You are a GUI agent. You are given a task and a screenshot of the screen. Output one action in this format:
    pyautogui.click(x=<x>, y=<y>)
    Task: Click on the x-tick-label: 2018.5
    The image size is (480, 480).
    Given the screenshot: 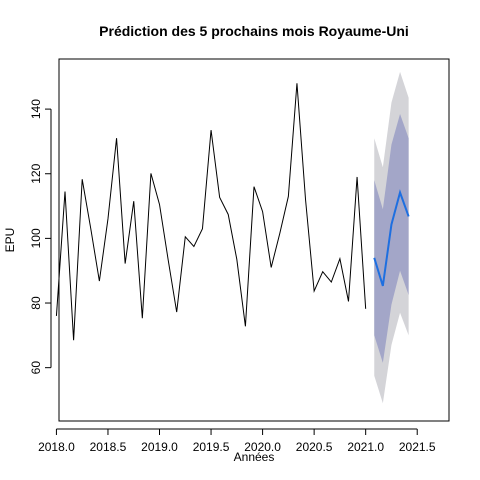 What is the action you would take?
    pyautogui.click(x=108, y=447)
    